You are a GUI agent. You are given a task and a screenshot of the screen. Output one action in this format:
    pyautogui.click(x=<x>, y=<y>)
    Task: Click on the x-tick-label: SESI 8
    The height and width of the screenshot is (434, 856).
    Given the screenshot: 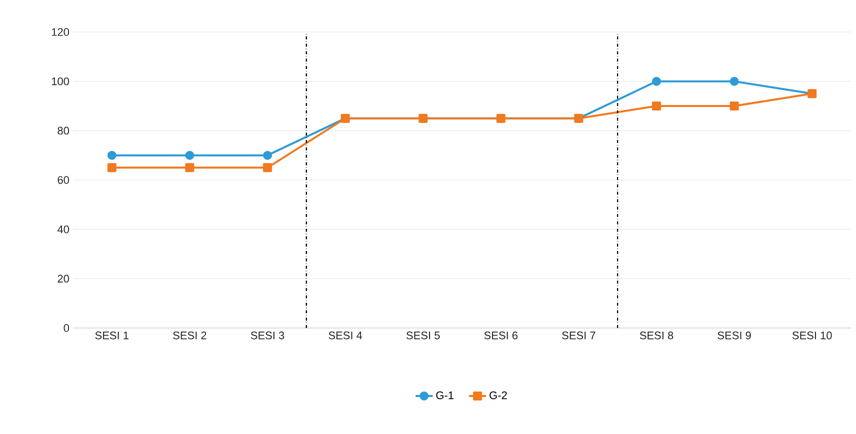 What is the action you would take?
    pyautogui.click(x=657, y=336)
    